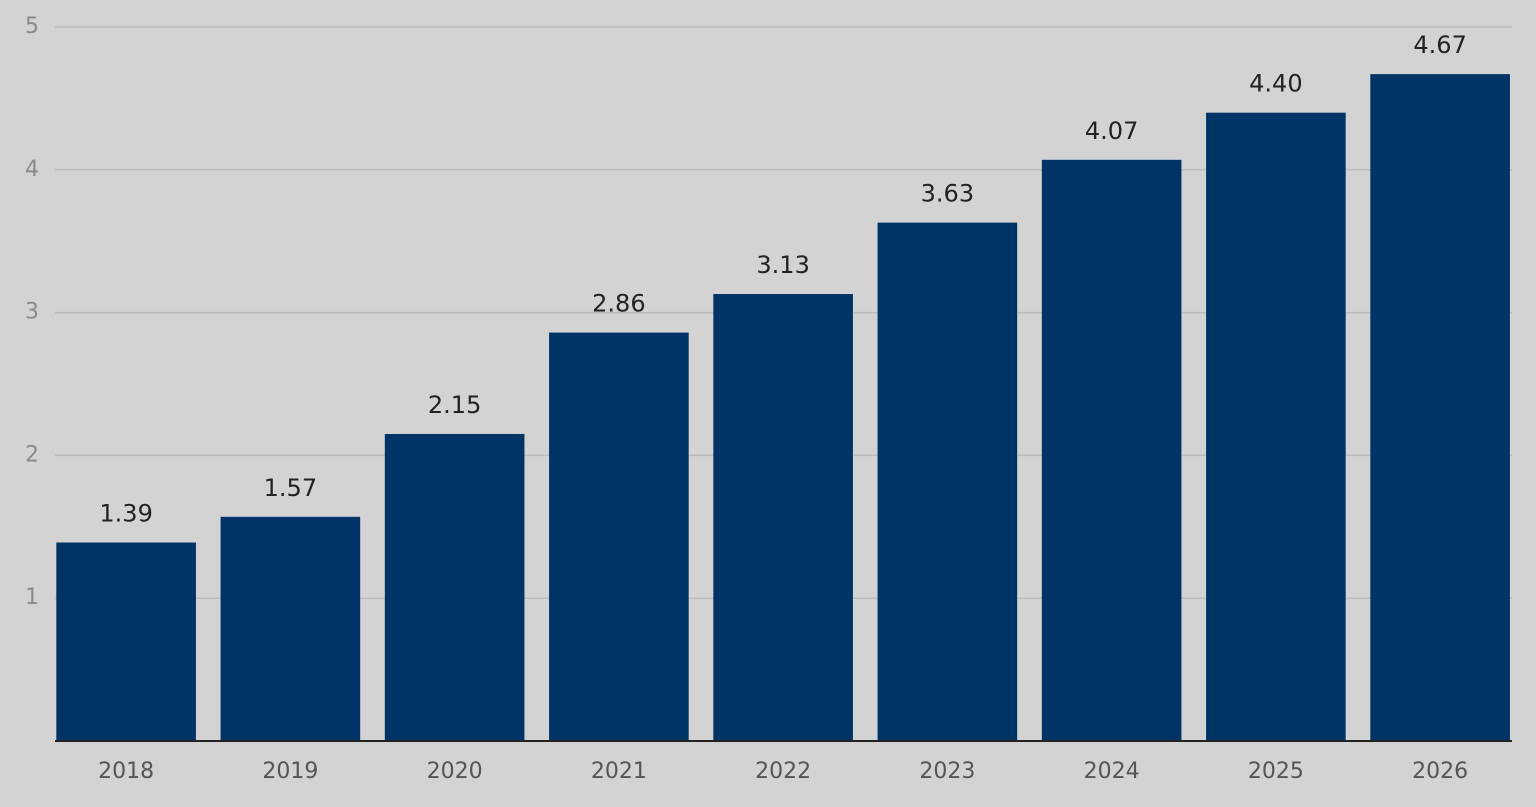 This screenshot has height=807, width=1536. Describe the element at coordinates (32, 26) in the screenshot. I see `y-tick-label: 5` at that location.